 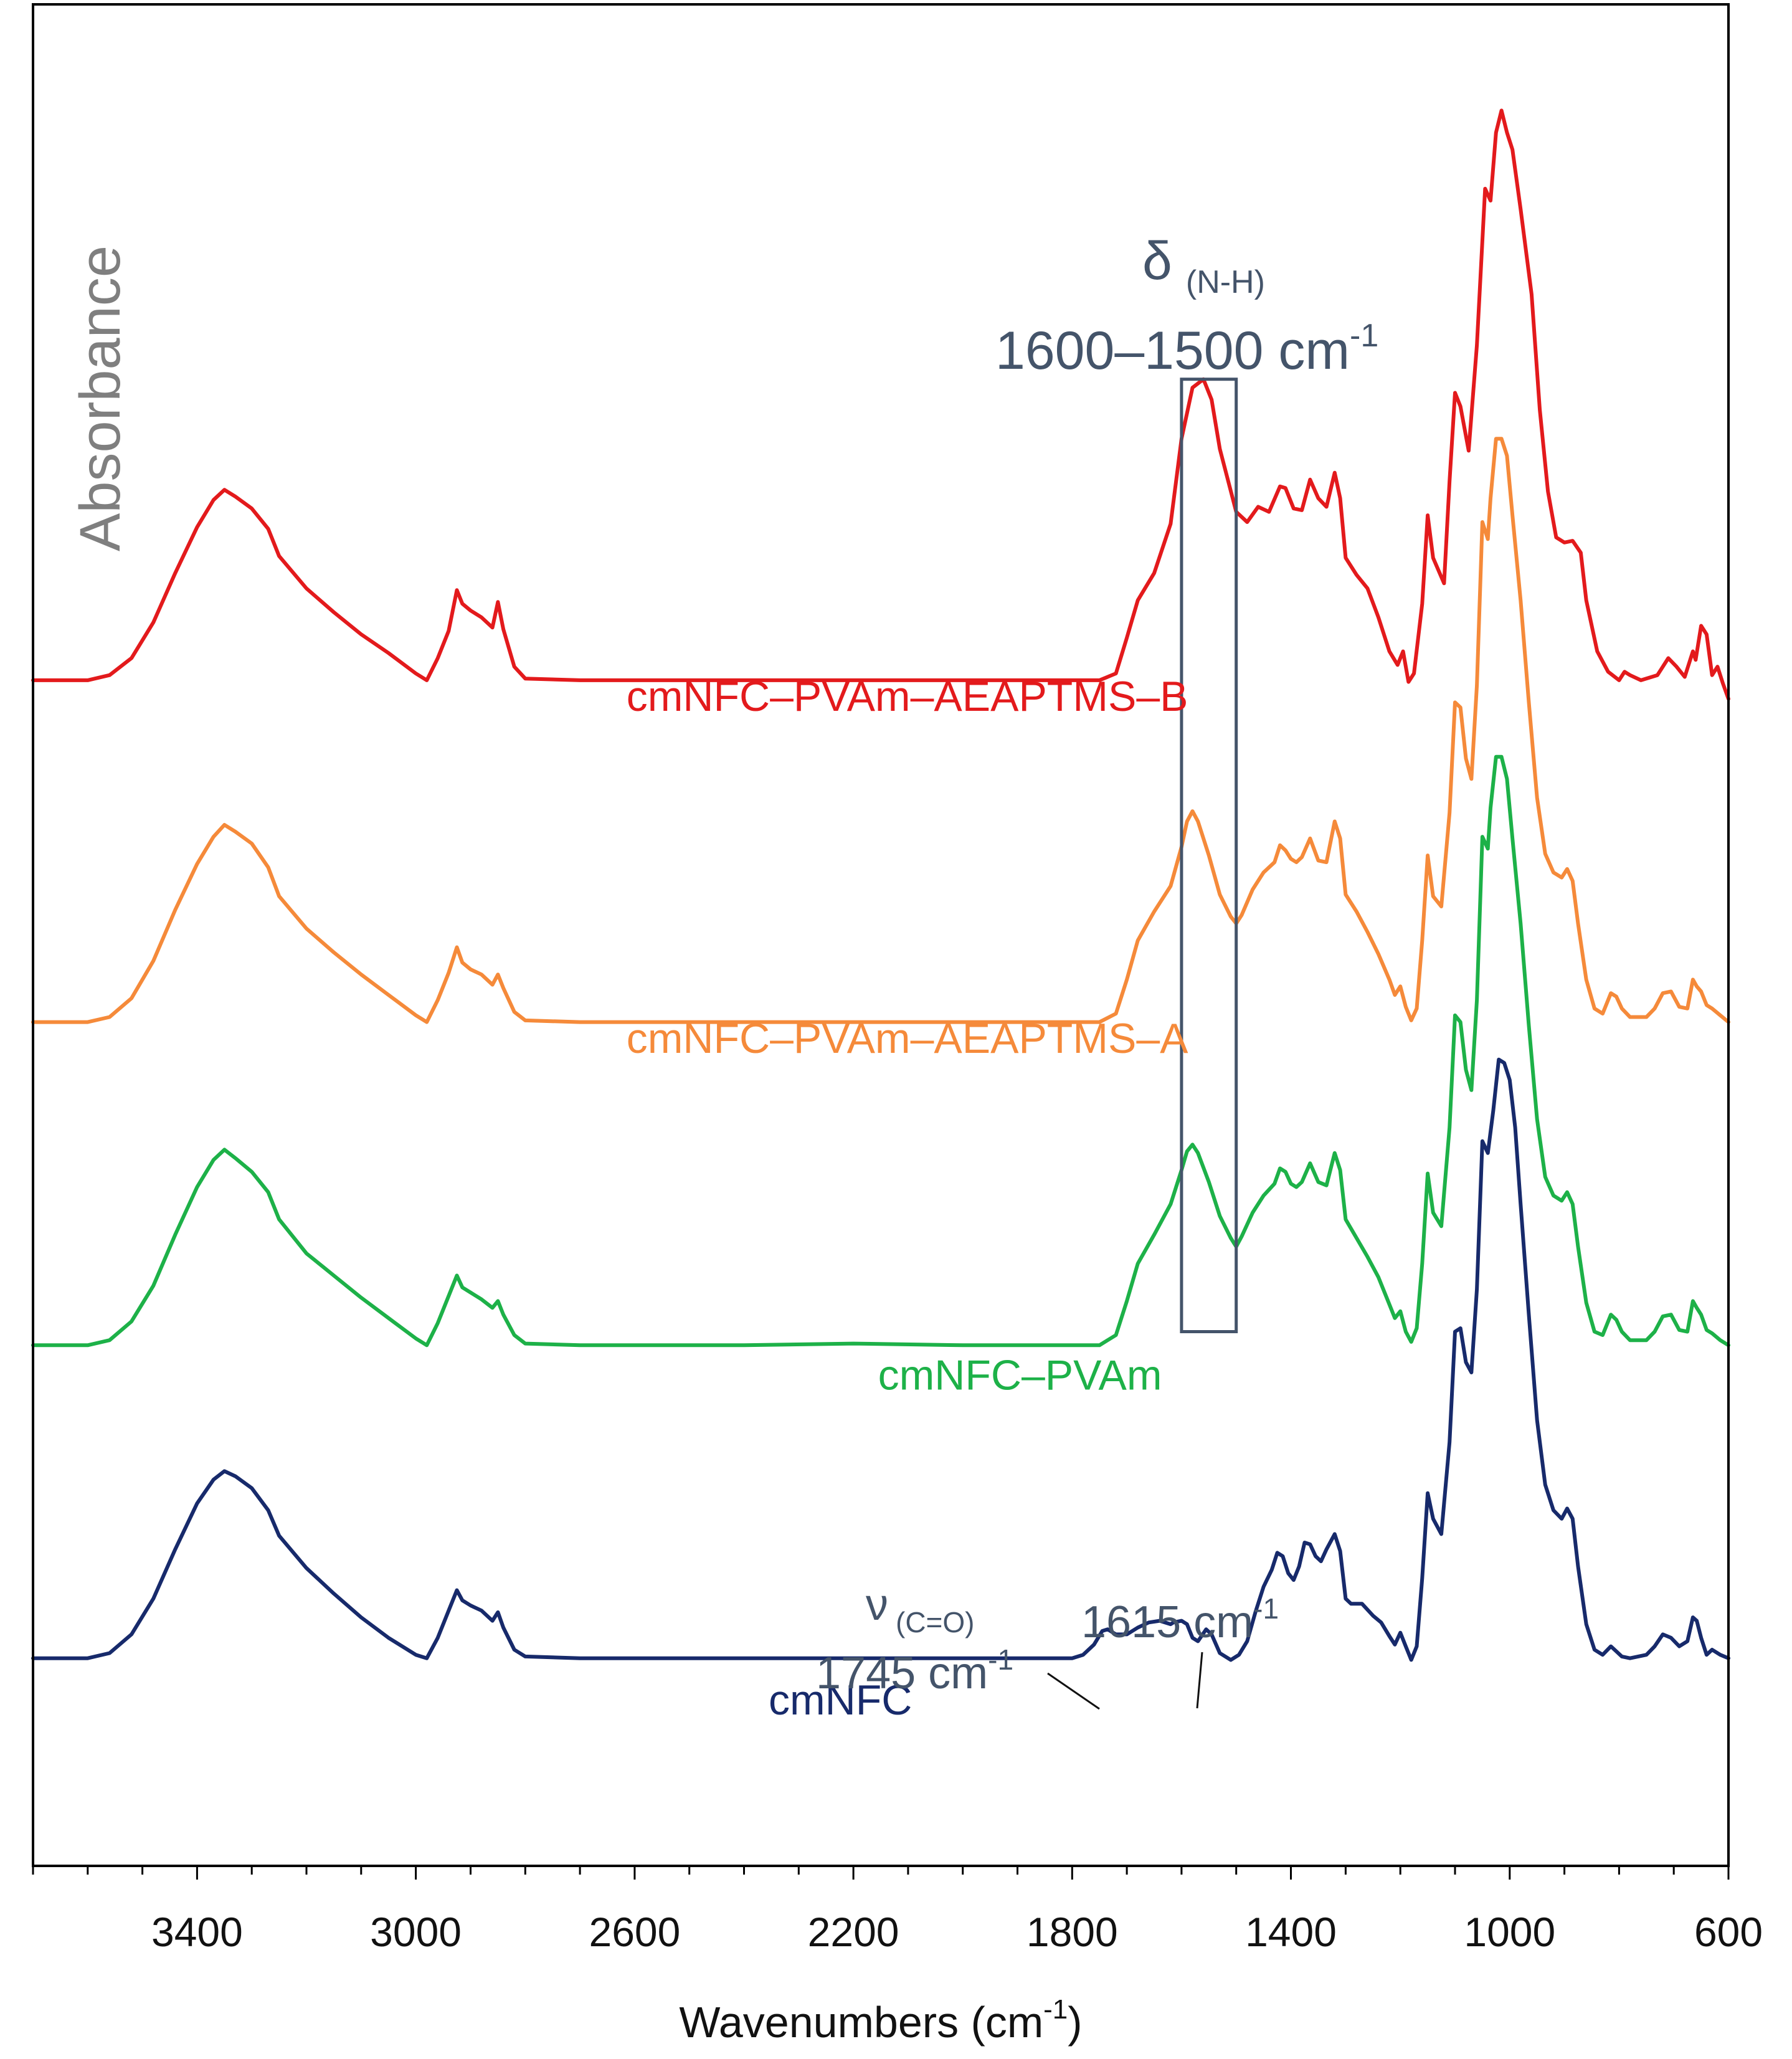 I want to click on x-axis-title: Wavenumbers (cm-1), so click(x=880, y=2020).